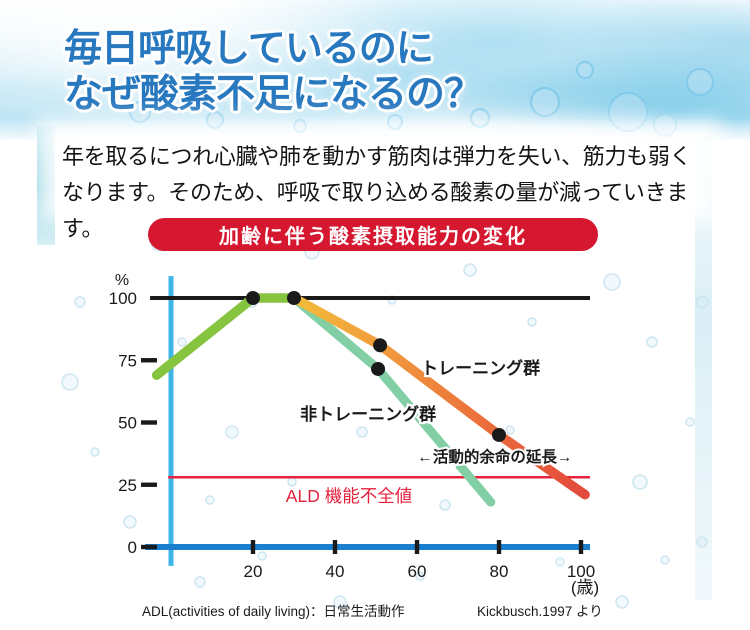 Image resolution: width=750 pixels, height=630 pixels. What do you see at coordinates (581, 571) in the screenshot?
I see `x-tick-label: 100` at bounding box center [581, 571].